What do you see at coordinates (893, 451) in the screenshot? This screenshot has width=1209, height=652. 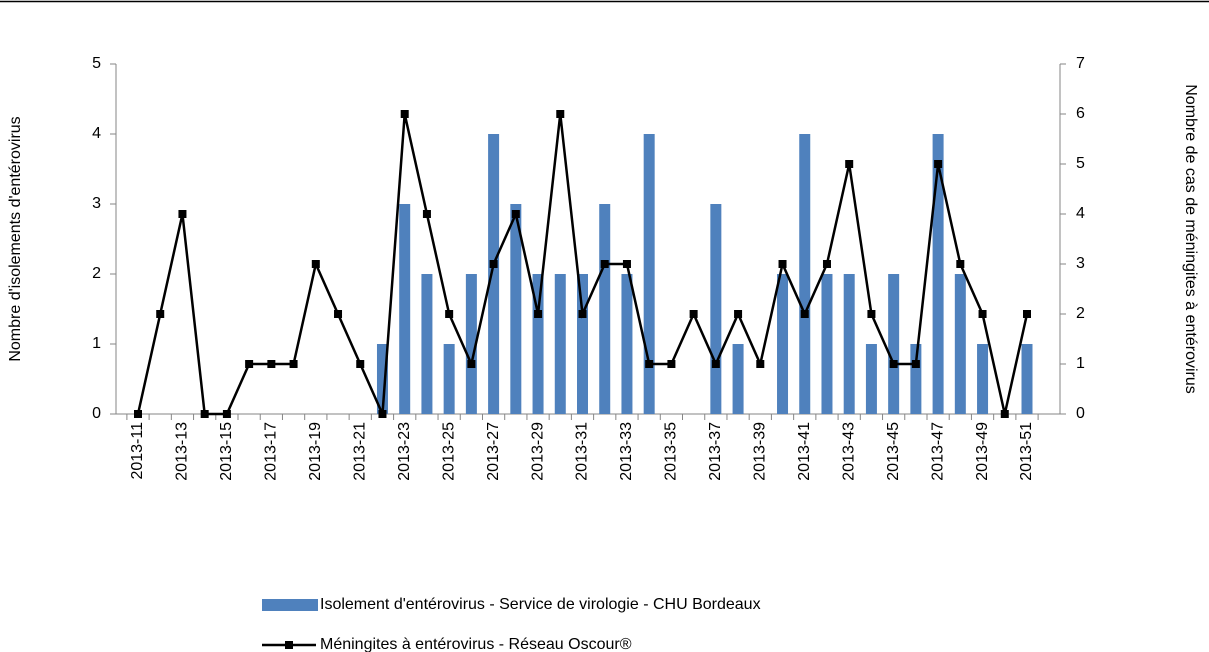 I see `x-tick-label: 2013-45` at bounding box center [893, 451].